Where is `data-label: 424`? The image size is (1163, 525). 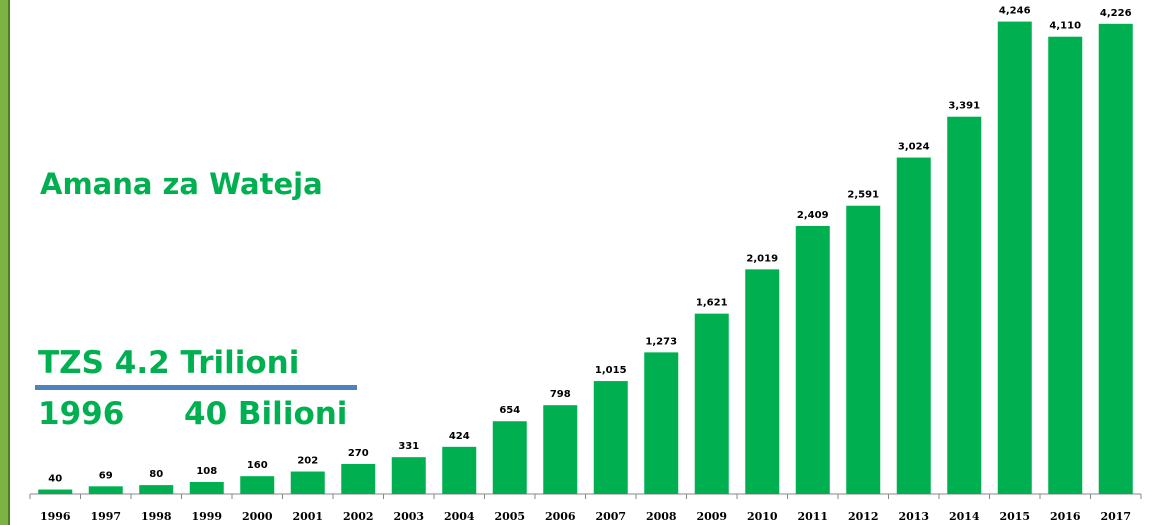
data-label: 424 is located at coordinates (459, 436).